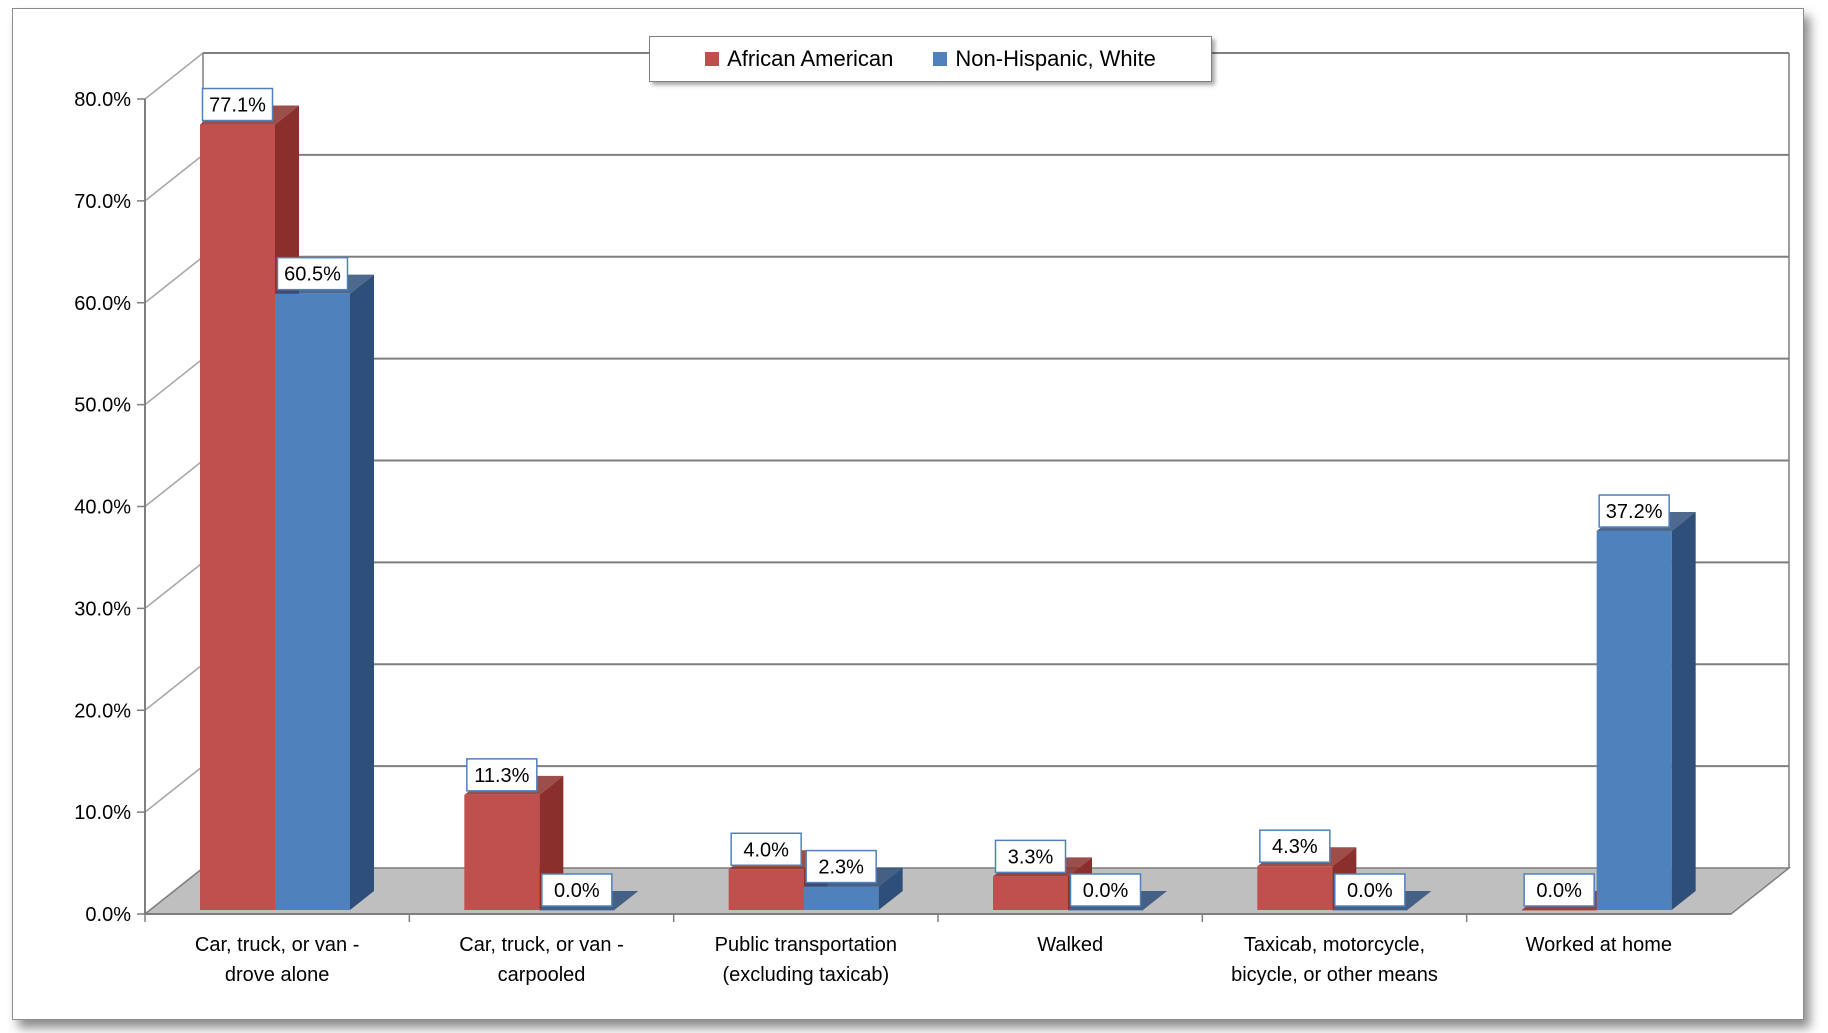 This screenshot has height=1033, width=1828. What do you see at coordinates (1334, 945) in the screenshot?
I see `x-category-label: Taxicab, motorcycle,` at bounding box center [1334, 945].